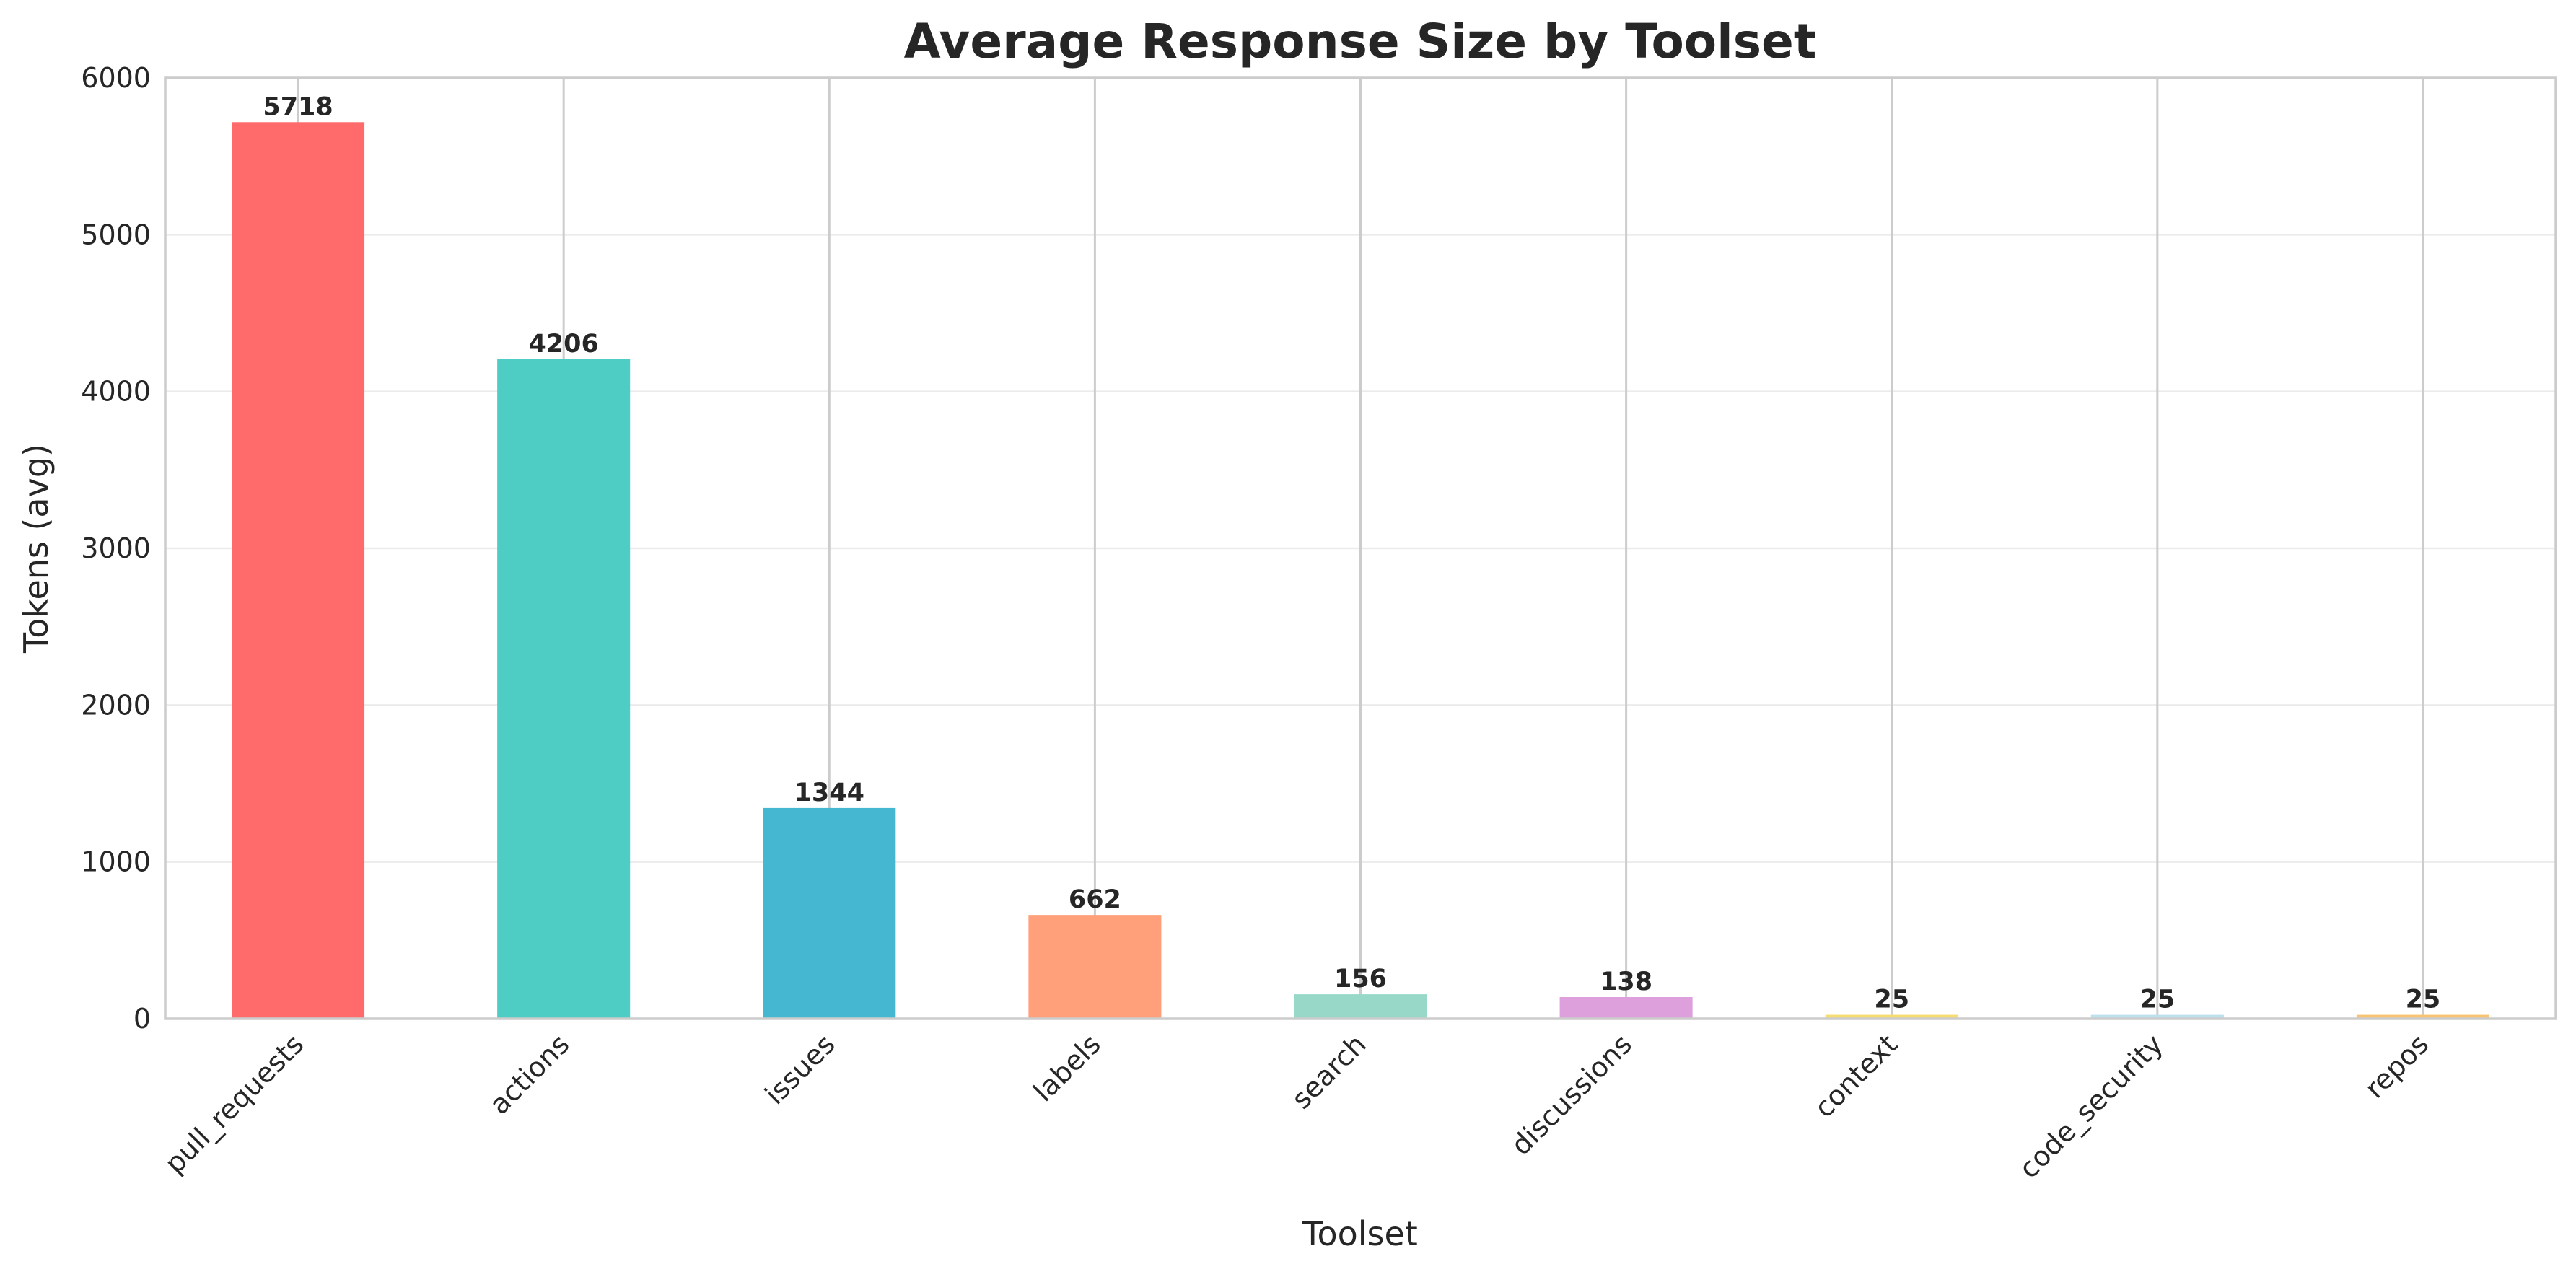 The image size is (2576, 1277). Describe the element at coordinates (2157, 1000) in the screenshot. I see `data-label-code_security: 25` at that location.